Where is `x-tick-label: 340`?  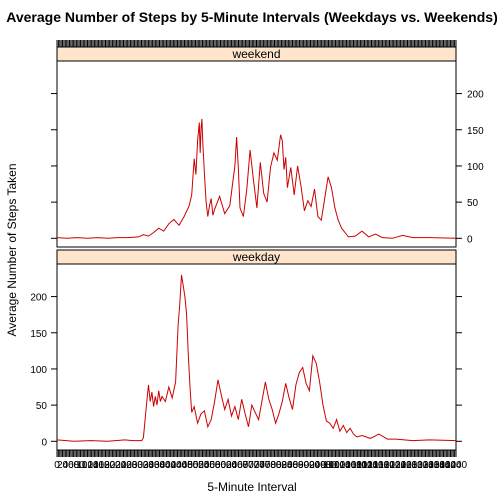
x-tick-label: 340 is located at coordinates (151, 465).